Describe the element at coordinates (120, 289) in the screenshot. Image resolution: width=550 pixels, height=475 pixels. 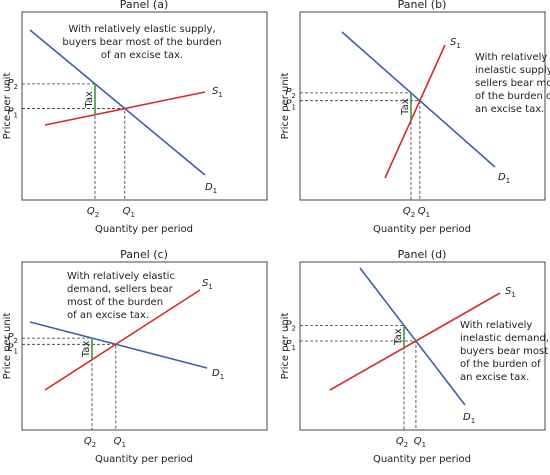
I see `annotation-line: demand, sellers bear` at that location.